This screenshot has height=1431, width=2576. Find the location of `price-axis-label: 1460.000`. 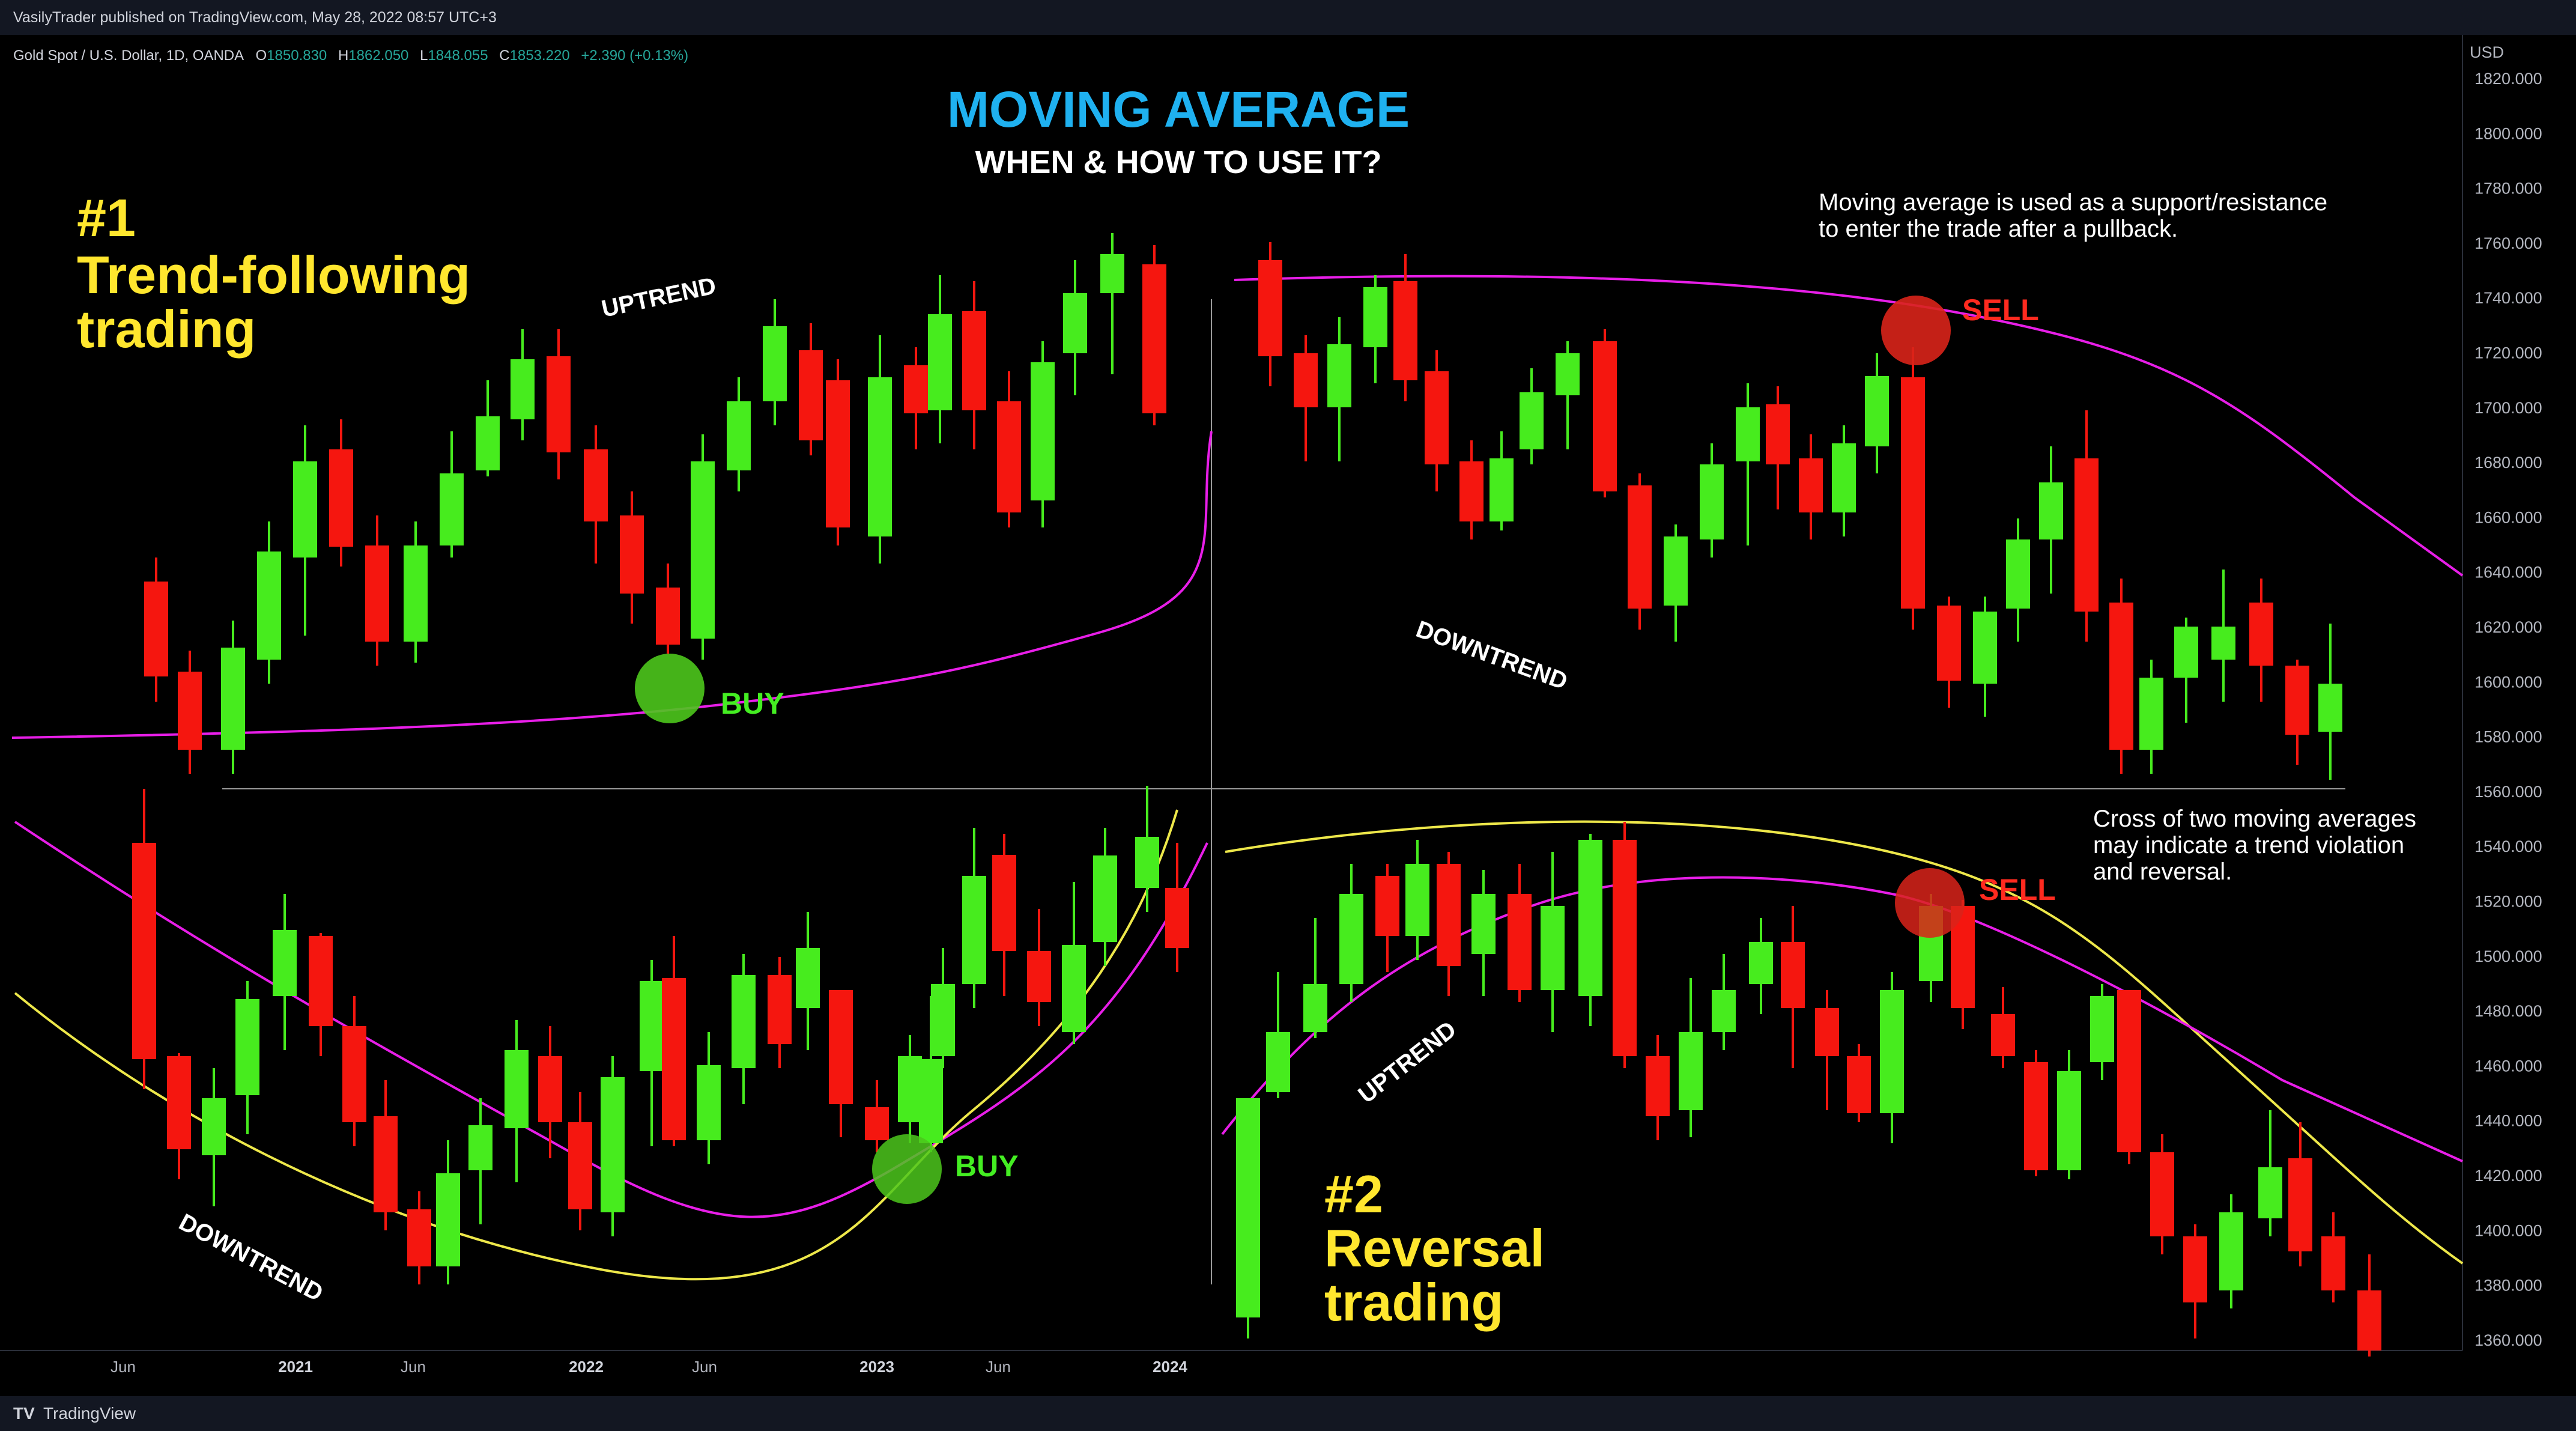

price-axis-label: 1460.000 is located at coordinates (2508, 1066).